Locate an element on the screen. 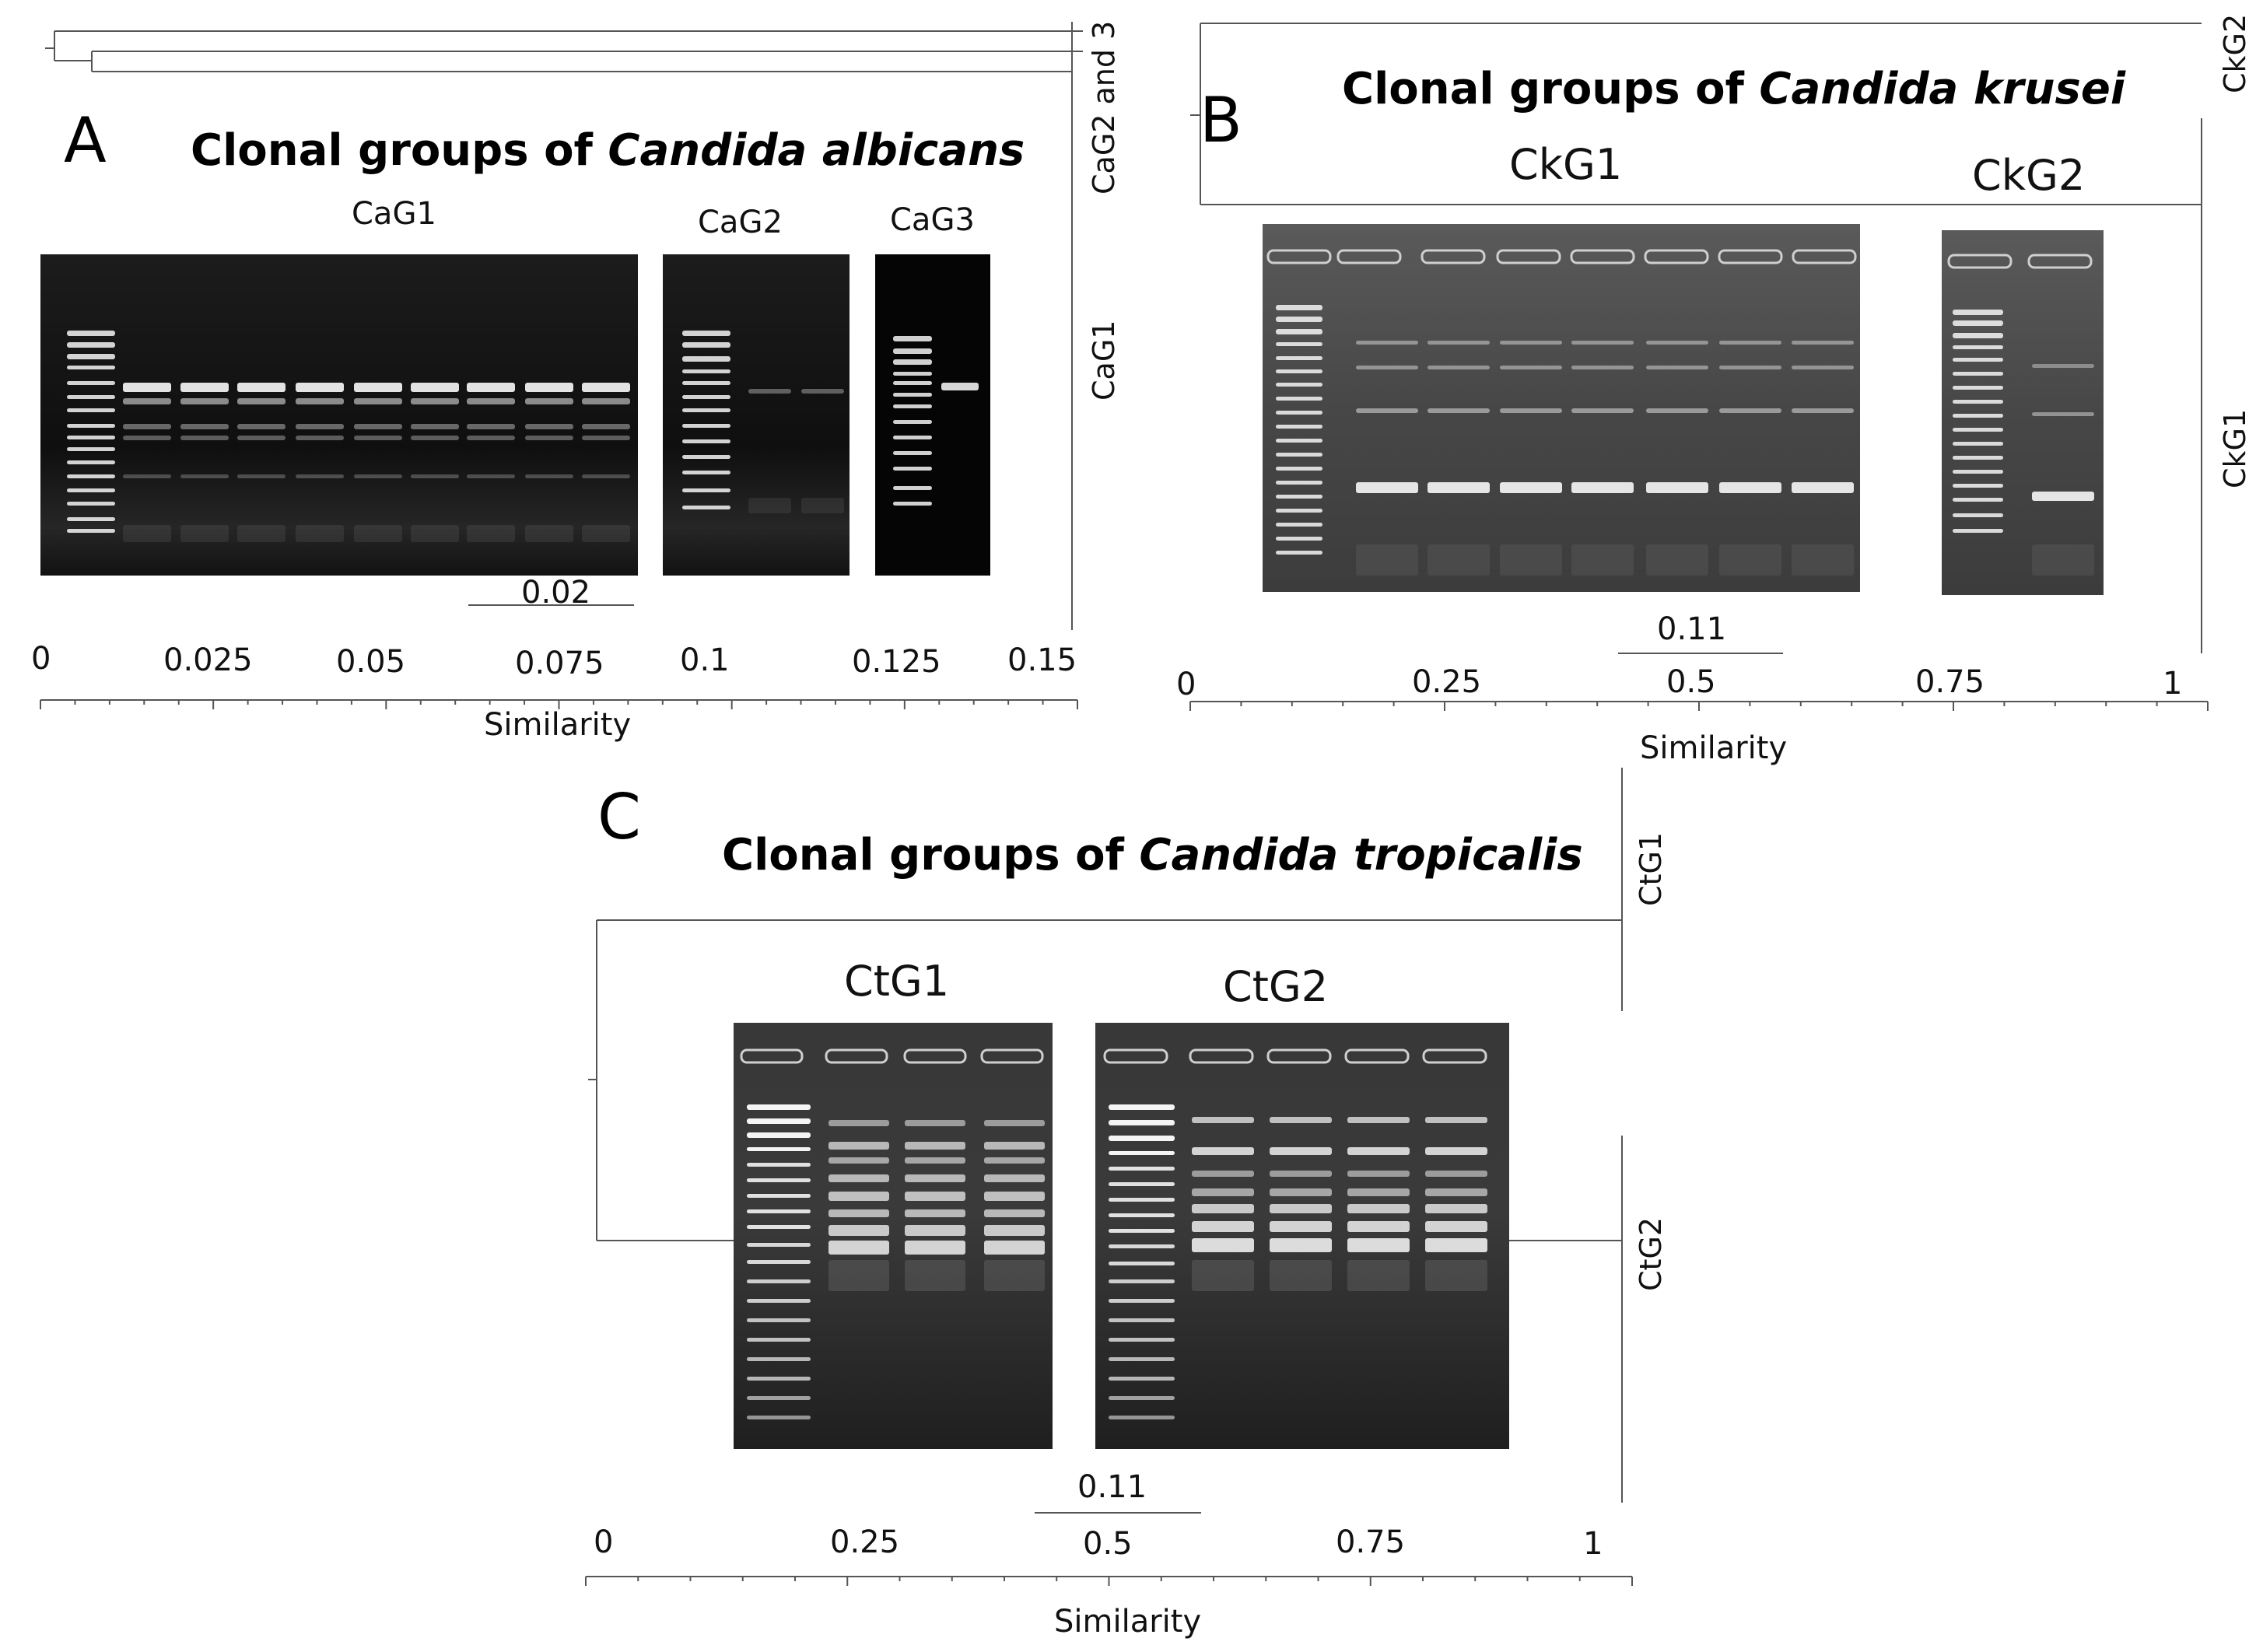  panel-b-tick-4: 1 is located at coordinates (2172, 684).